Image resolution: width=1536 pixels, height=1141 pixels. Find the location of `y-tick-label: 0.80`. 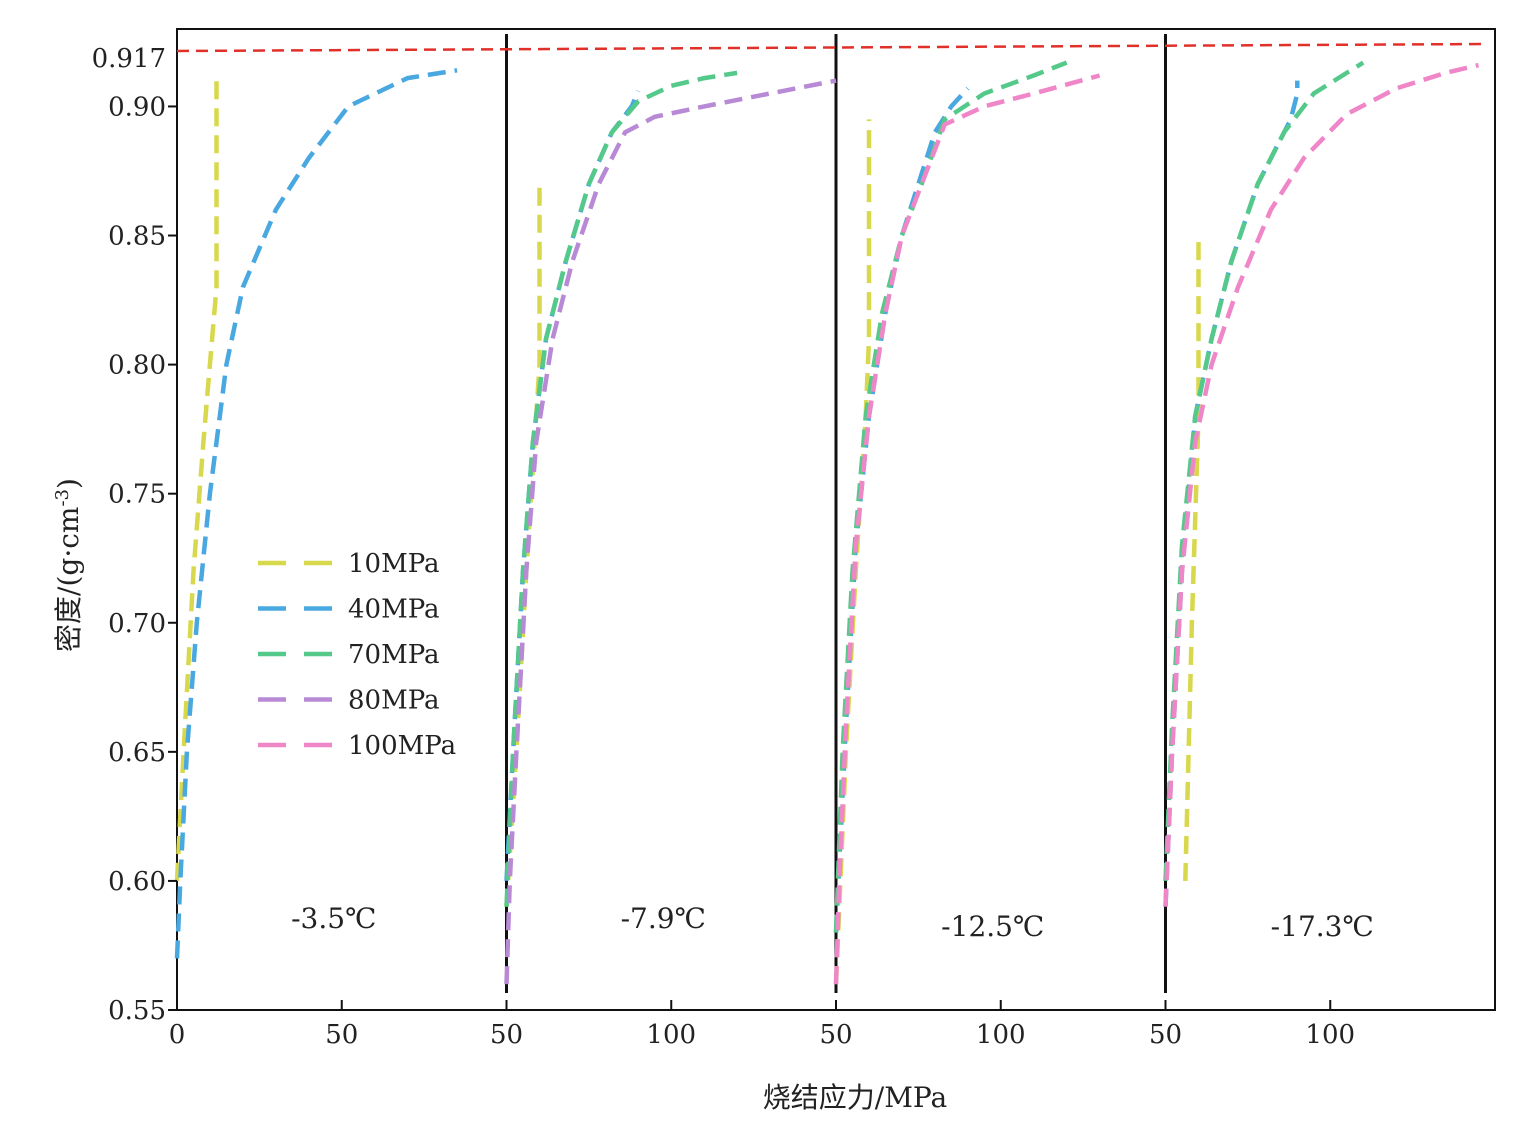

y-tick-label: 0.80 is located at coordinates (137, 366).